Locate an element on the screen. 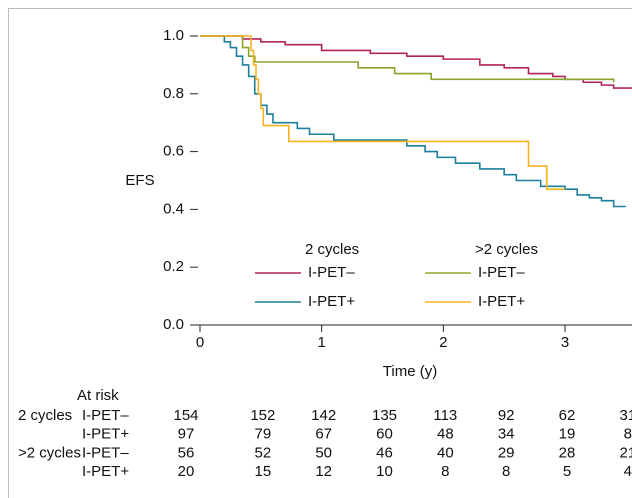 Image resolution: width=632 pixels, height=498 pixels. table-group: 2 cycles is located at coordinates (45, 415).